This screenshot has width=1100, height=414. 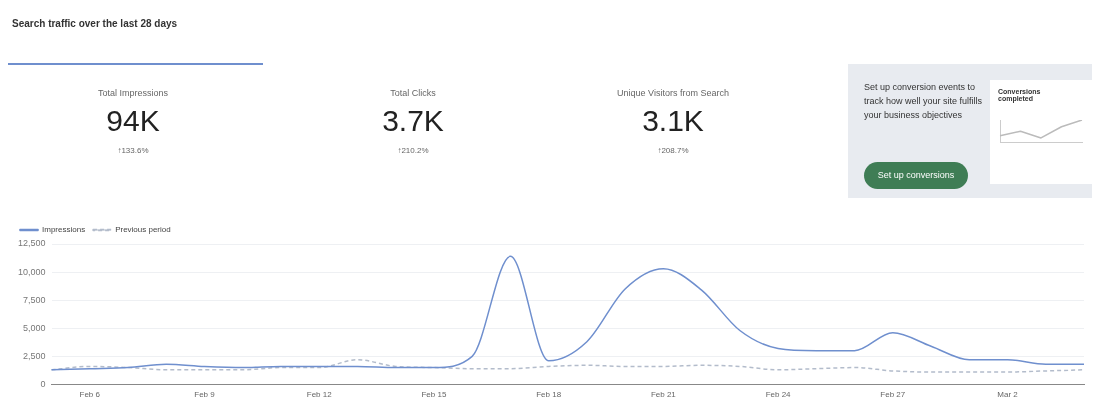 What do you see at coordinates (34, 327) in the screenshot?
I see `y-tick-label: 5,000` at bounding box center [34, 327].